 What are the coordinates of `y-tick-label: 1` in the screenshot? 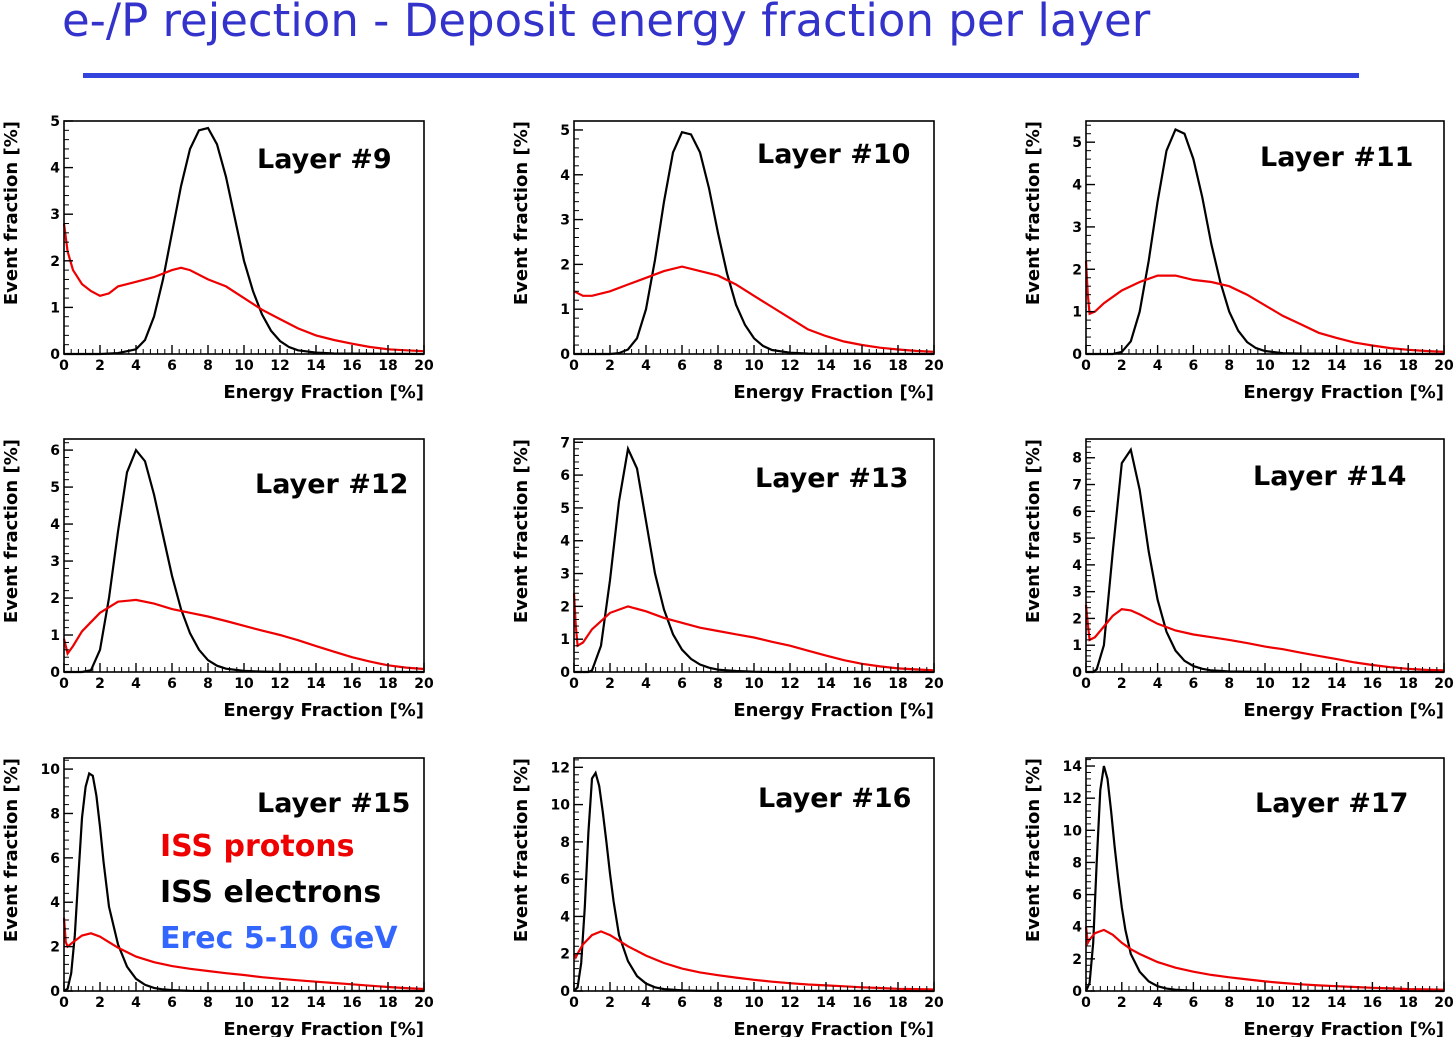 It's located at (565, 310).